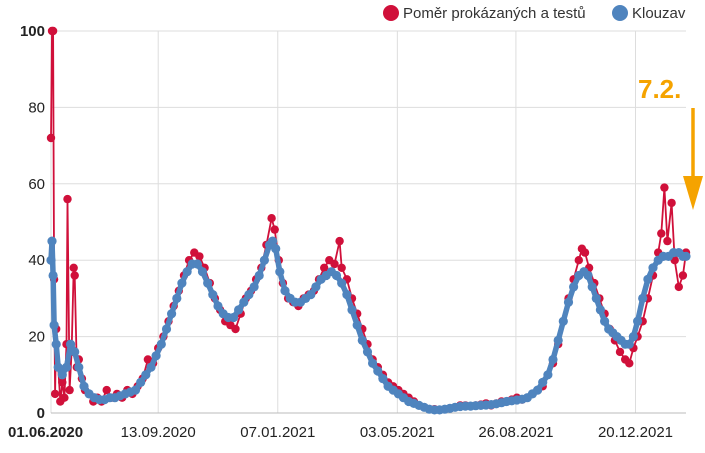 The width and height of the screenshot is (705, 453). Describe the element at coordinates (397, 432) in the screenshot. I see `x-tick-label-3: 03.05.2021` at that location.